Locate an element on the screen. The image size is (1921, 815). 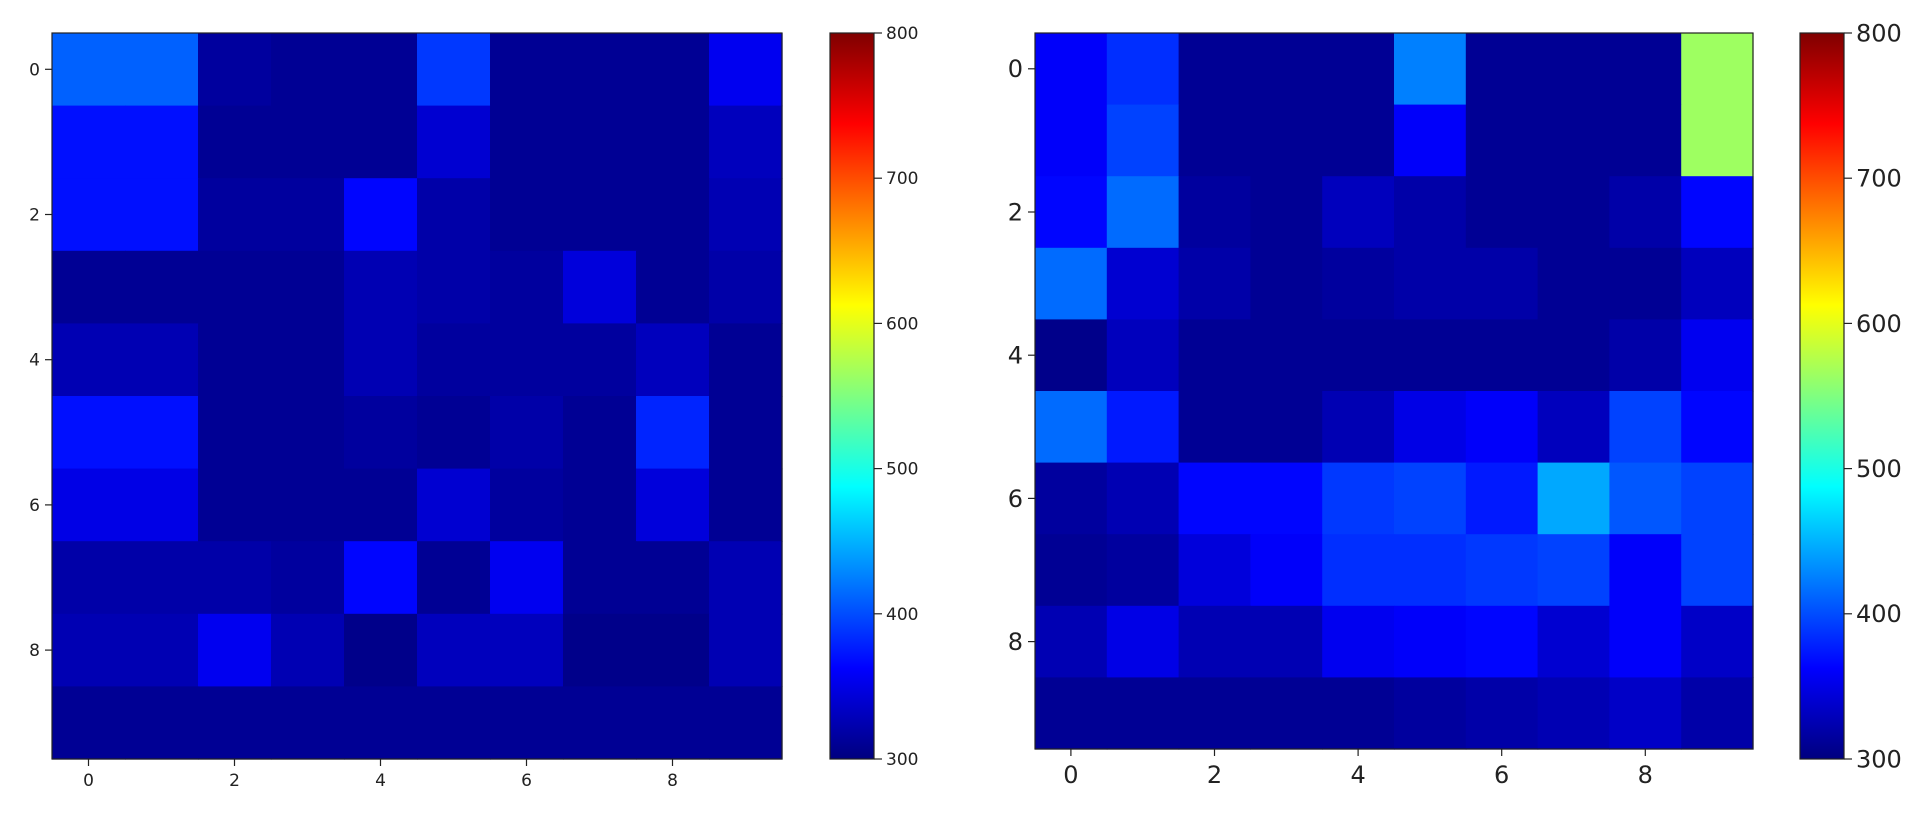
colorbar-right-gradient is located at coordinates (1822, 396).